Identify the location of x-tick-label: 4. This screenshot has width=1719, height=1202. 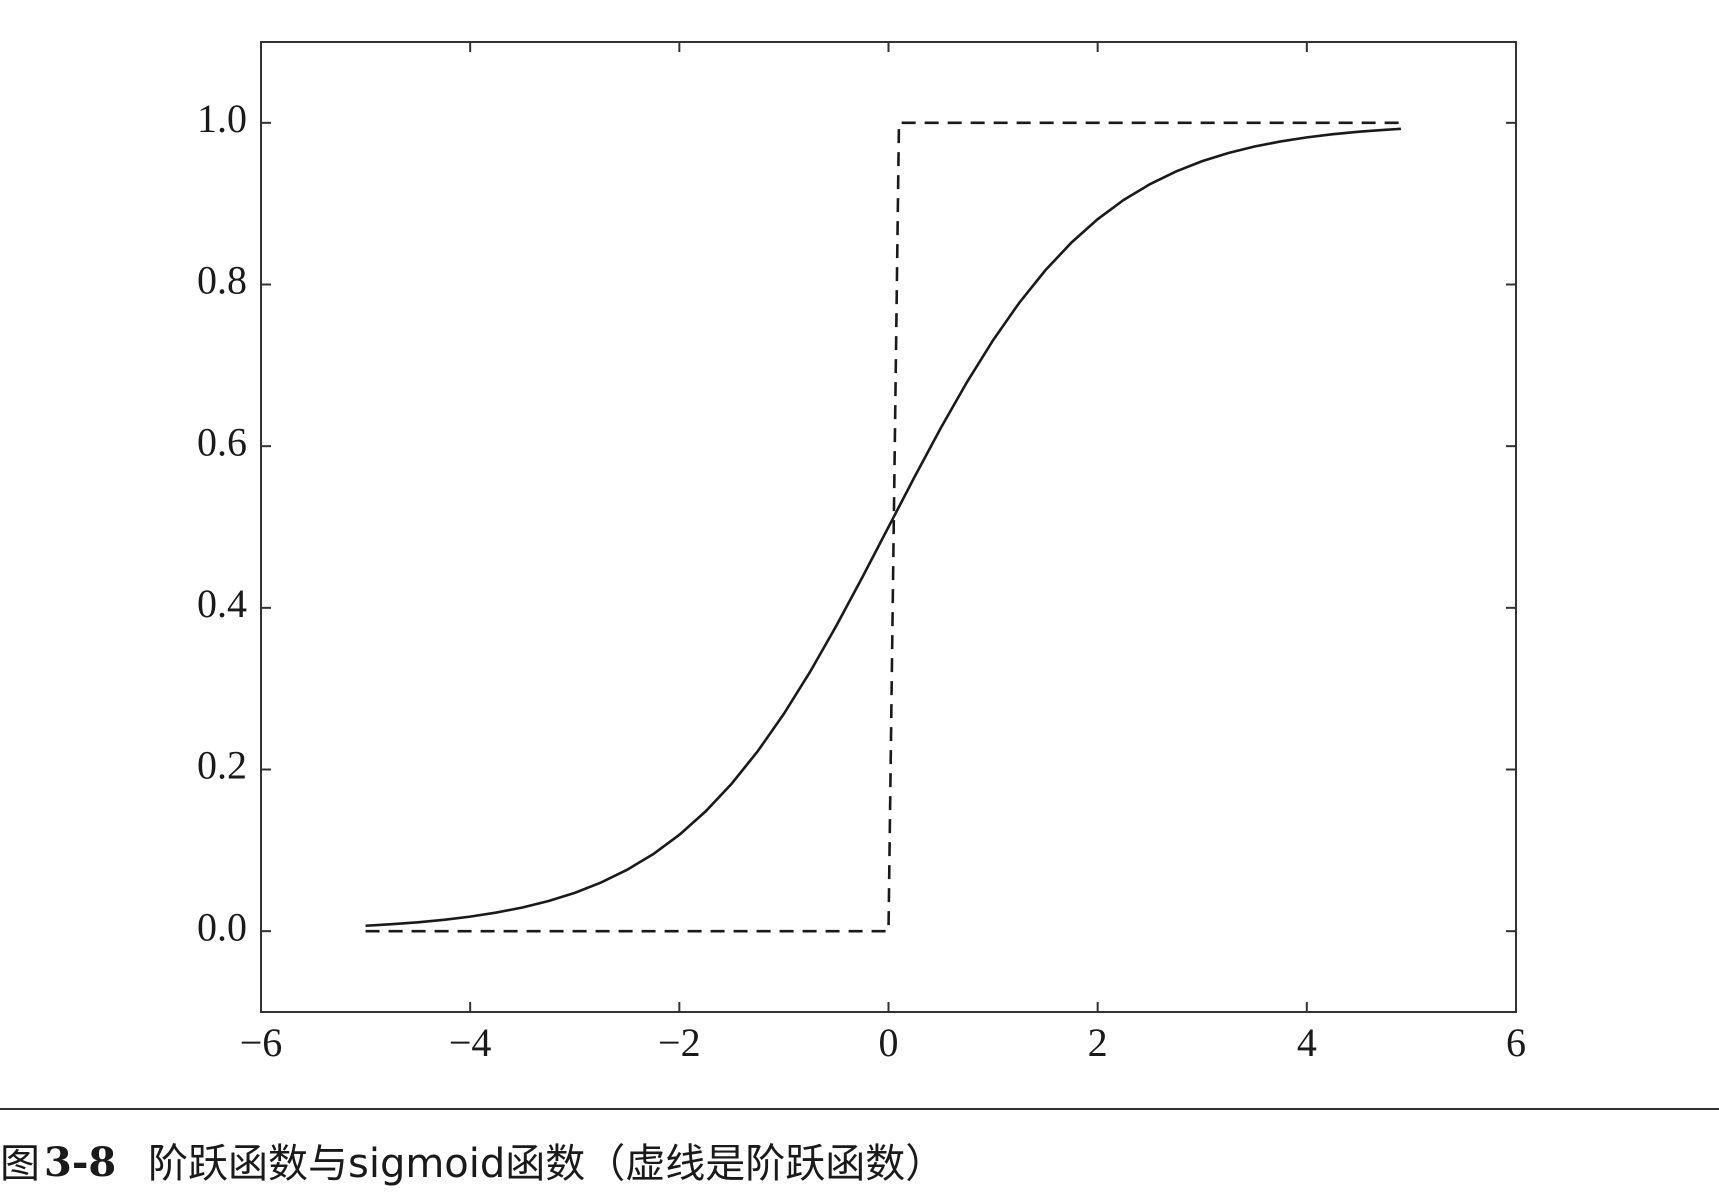
(1307, 1042).